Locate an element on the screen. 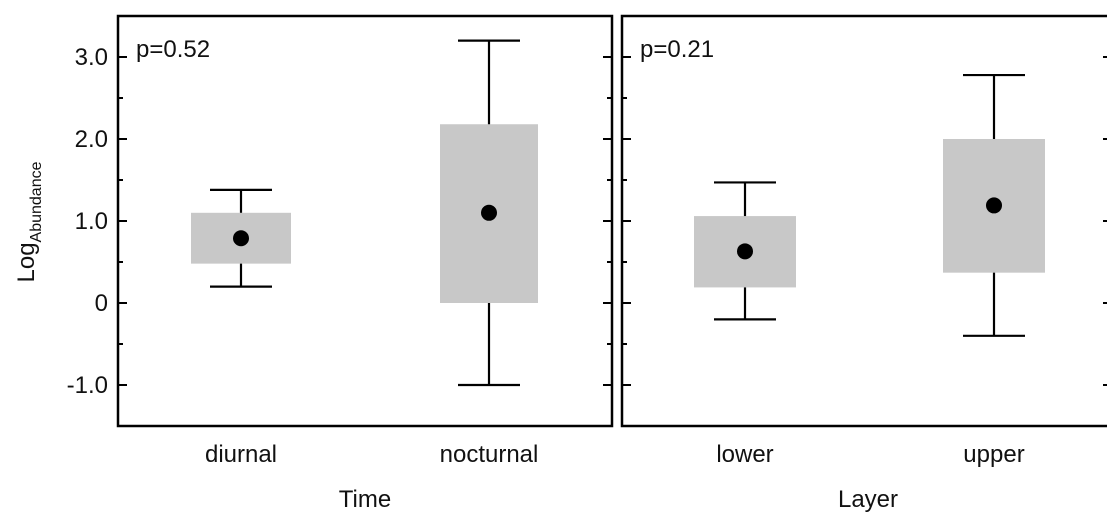 This screenshot has height=513, width=1107. y-tick-label: 3.0 is located at coordinates (91, 57).